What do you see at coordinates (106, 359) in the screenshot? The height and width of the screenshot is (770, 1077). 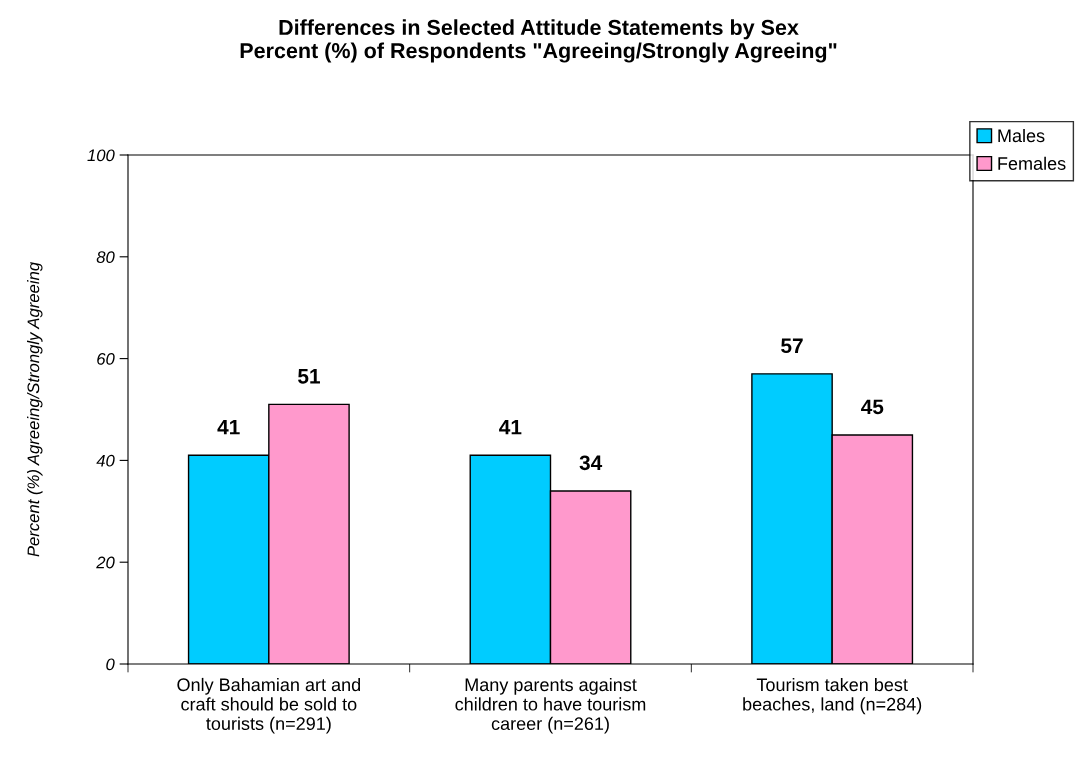 I see `y-tick-label: 60` at bounding box center [106, 359].